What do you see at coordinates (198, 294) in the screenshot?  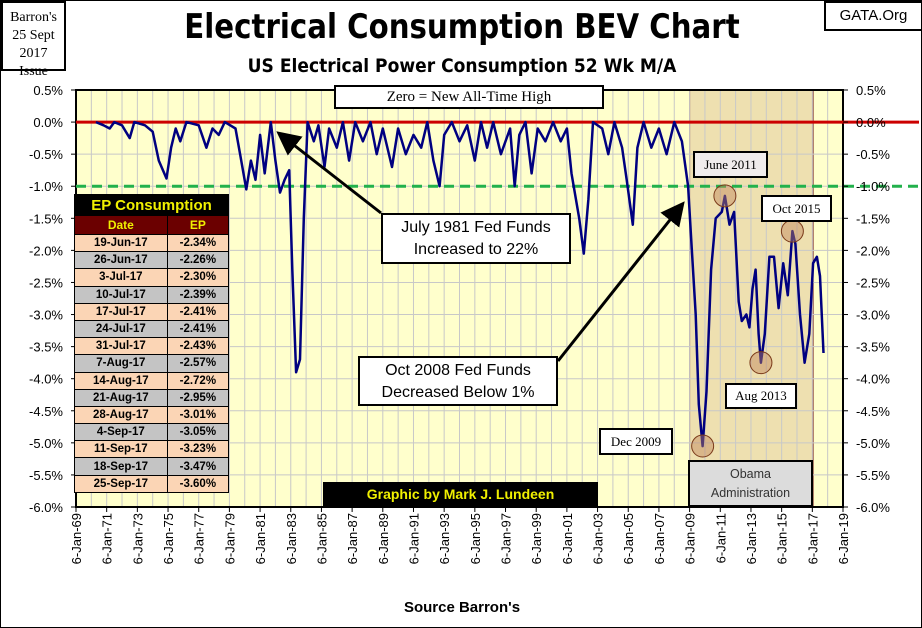 I see `cell-ep: -2.39%` at bounding box center [198, 294].